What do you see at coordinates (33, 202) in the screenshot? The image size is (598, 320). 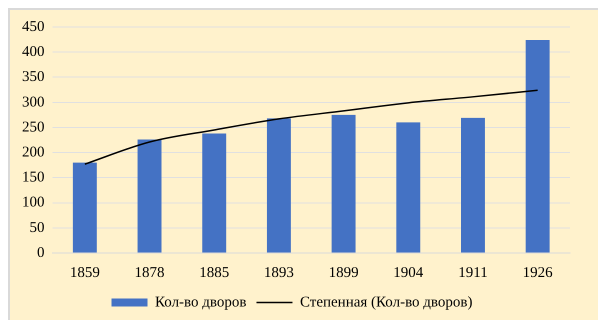 I see `y-tick-label: 100` at bounding box center [33, 202].